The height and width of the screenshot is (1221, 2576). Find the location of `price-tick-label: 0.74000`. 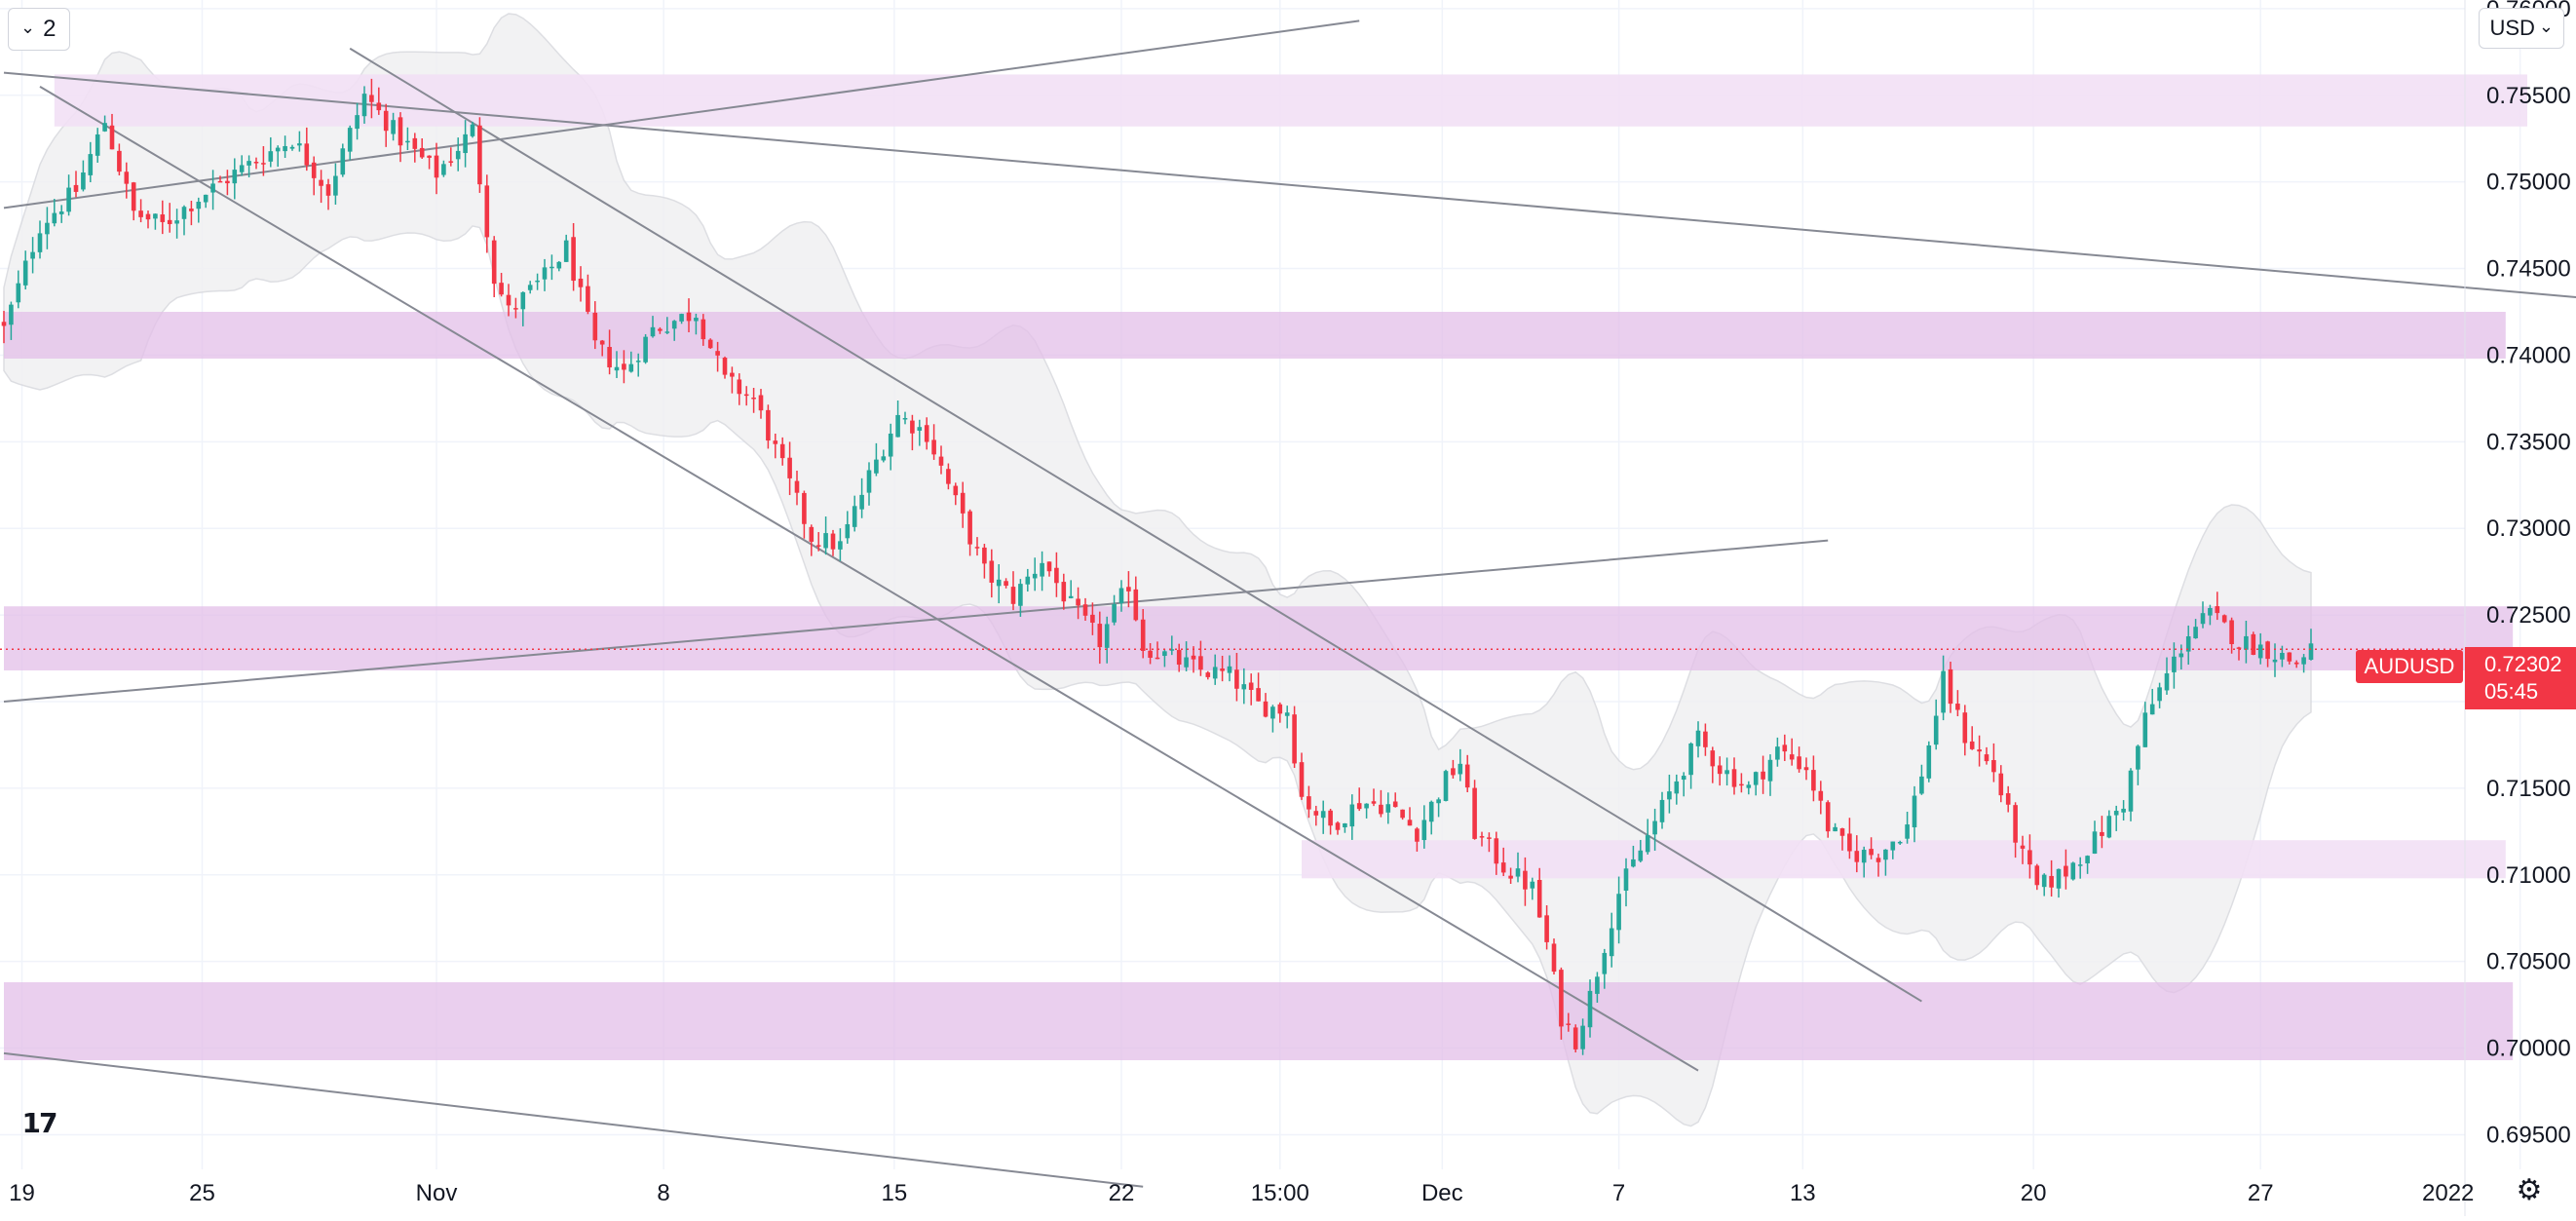

price-tick-label: 0.74000 is located at coordinates (2528, 355).